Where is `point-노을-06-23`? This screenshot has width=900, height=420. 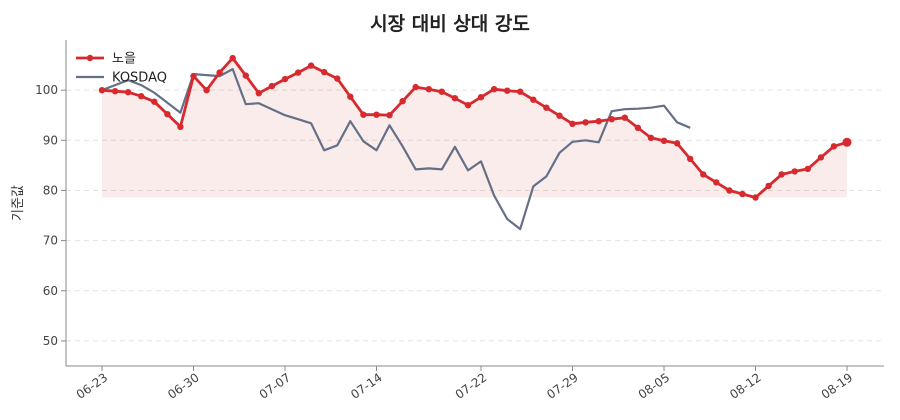
point-노을-06-23 is located at coordinates (102, 90).